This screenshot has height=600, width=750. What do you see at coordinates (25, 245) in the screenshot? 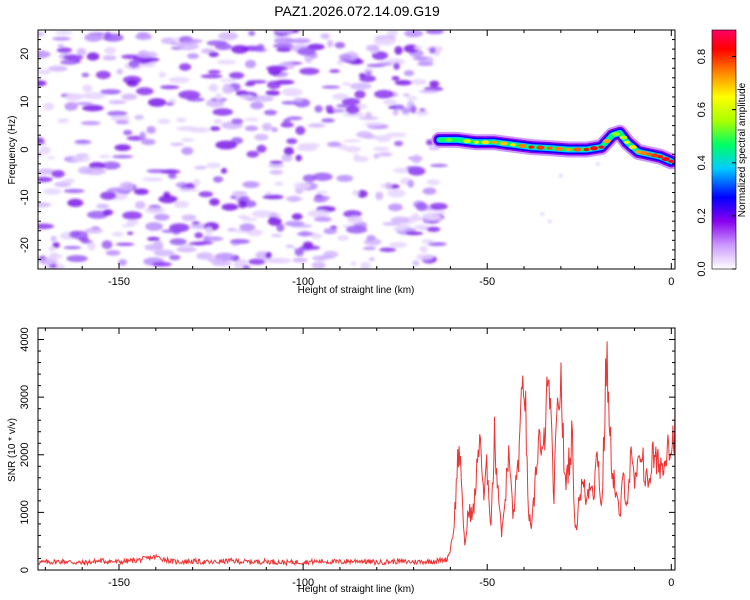
I see `y-tick-label: -20` at bounding box center [25, 245].